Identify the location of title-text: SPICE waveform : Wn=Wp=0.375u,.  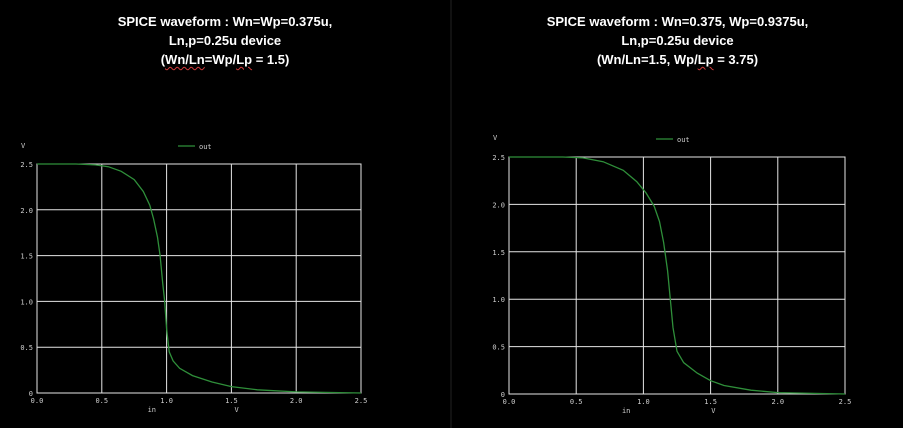
(225, 21).